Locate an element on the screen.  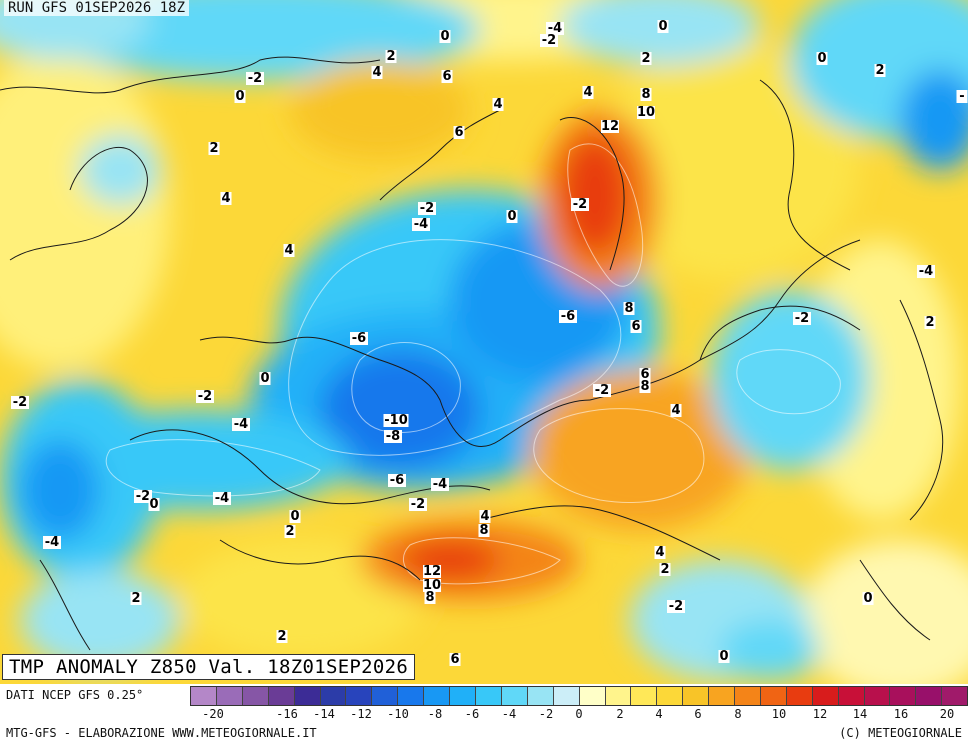
legend-tick-label: -6 is located at coordinates (472, 714).